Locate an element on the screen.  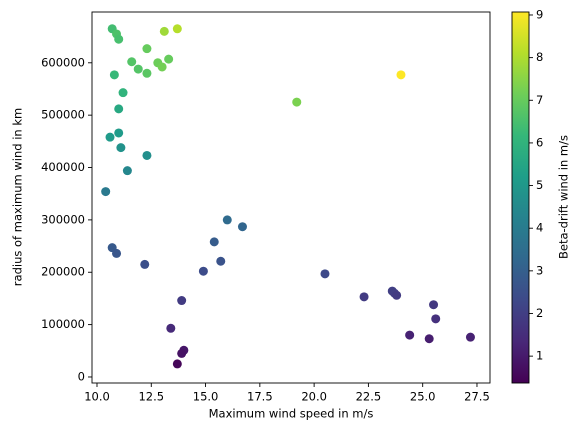
colorbar-frame is located at coordinates (520, 197).